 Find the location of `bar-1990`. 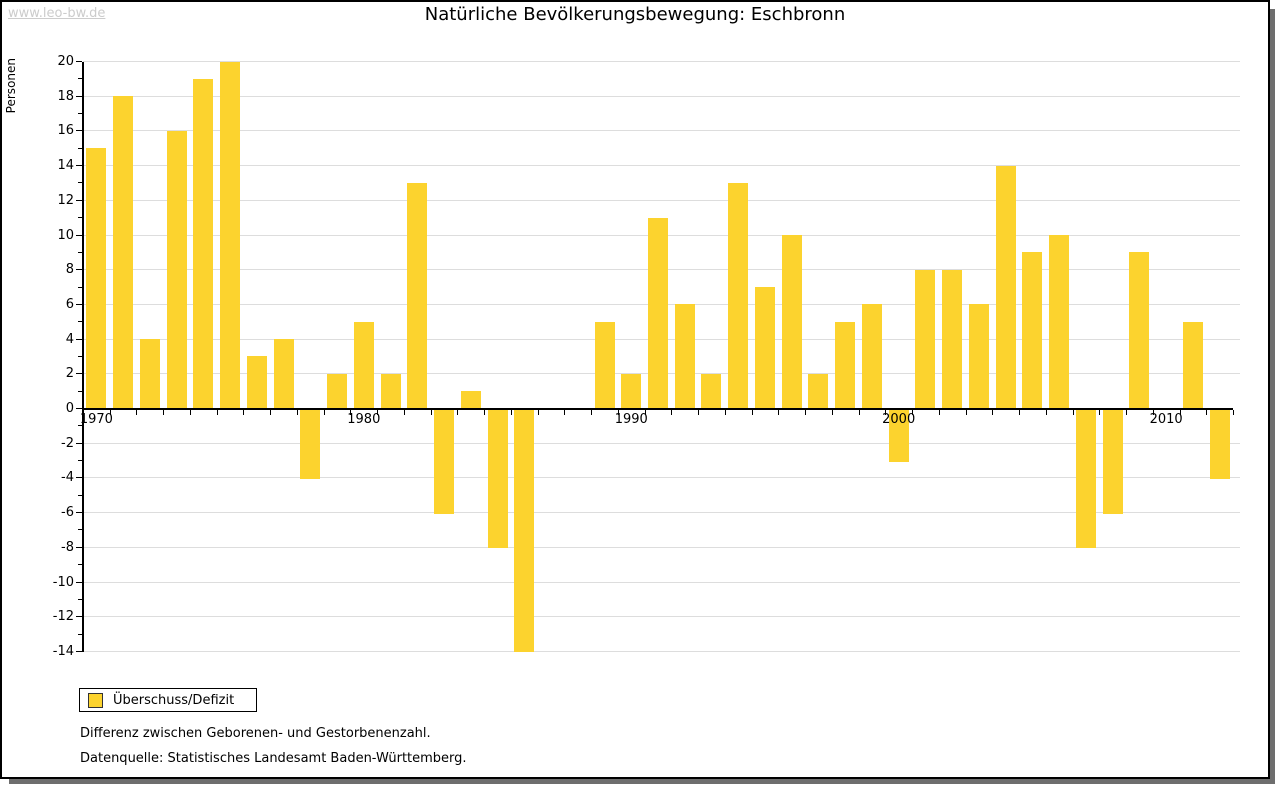

bar-1990 is located at coordinates (631, 391).